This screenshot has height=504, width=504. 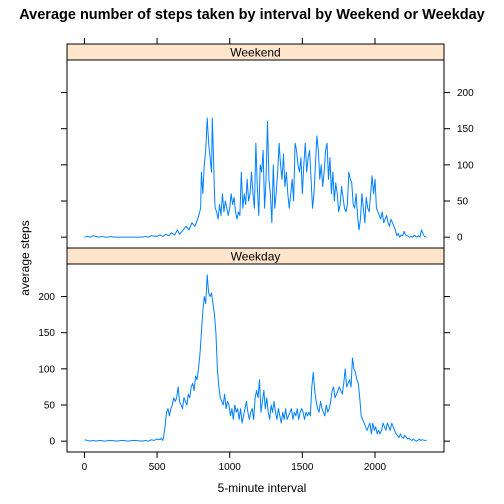 What do you see at coordinates (465, 165) in the screenshot?
I see `y-tick-label-weekend-100: 100` at bounding box center [465, 165].